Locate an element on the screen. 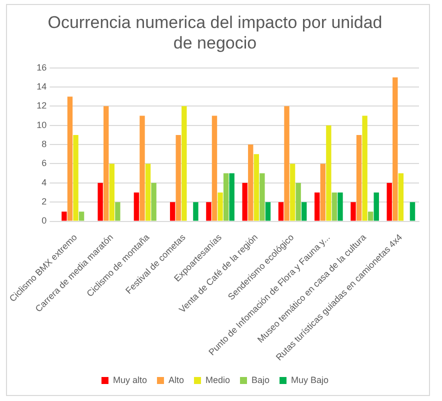 This screenshot has height=401, width=442. y-tick-label: 4 is located at coordinates (44, 182).